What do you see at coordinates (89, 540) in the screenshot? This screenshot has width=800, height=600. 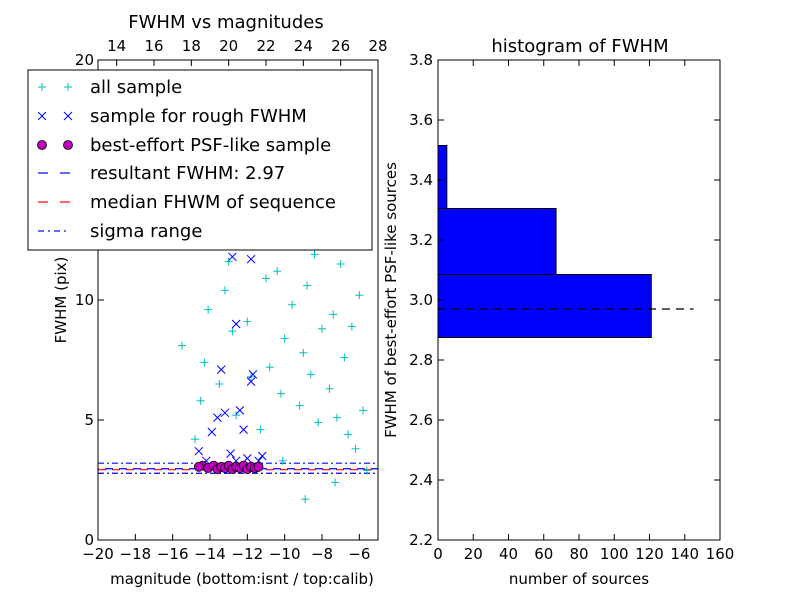 I see `left-y-tick-label: 0` at bounding box center [89, 540].